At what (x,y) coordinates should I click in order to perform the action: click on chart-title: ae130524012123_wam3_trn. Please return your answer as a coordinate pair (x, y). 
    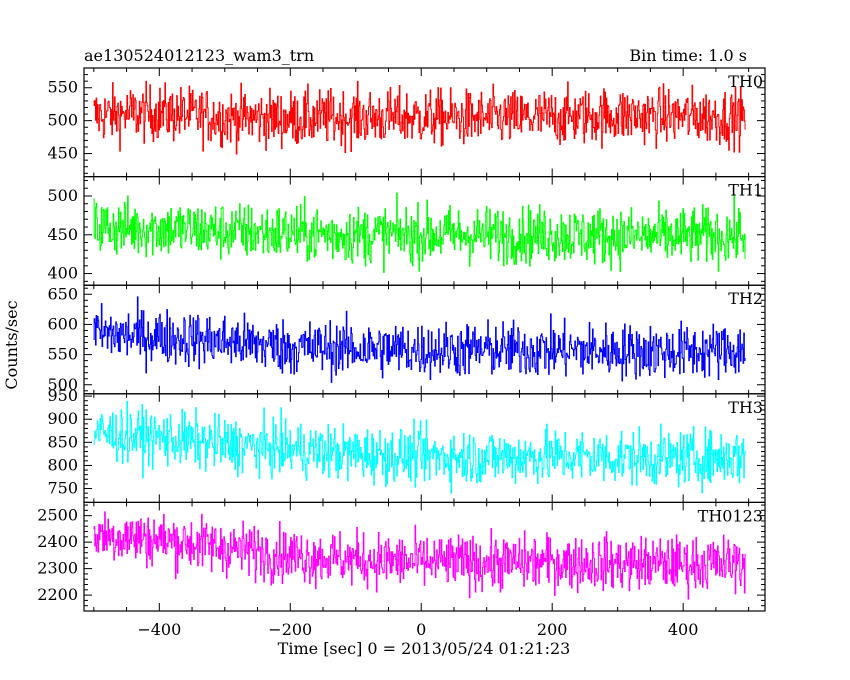
    Looking at the image, I should click on (199, 55).